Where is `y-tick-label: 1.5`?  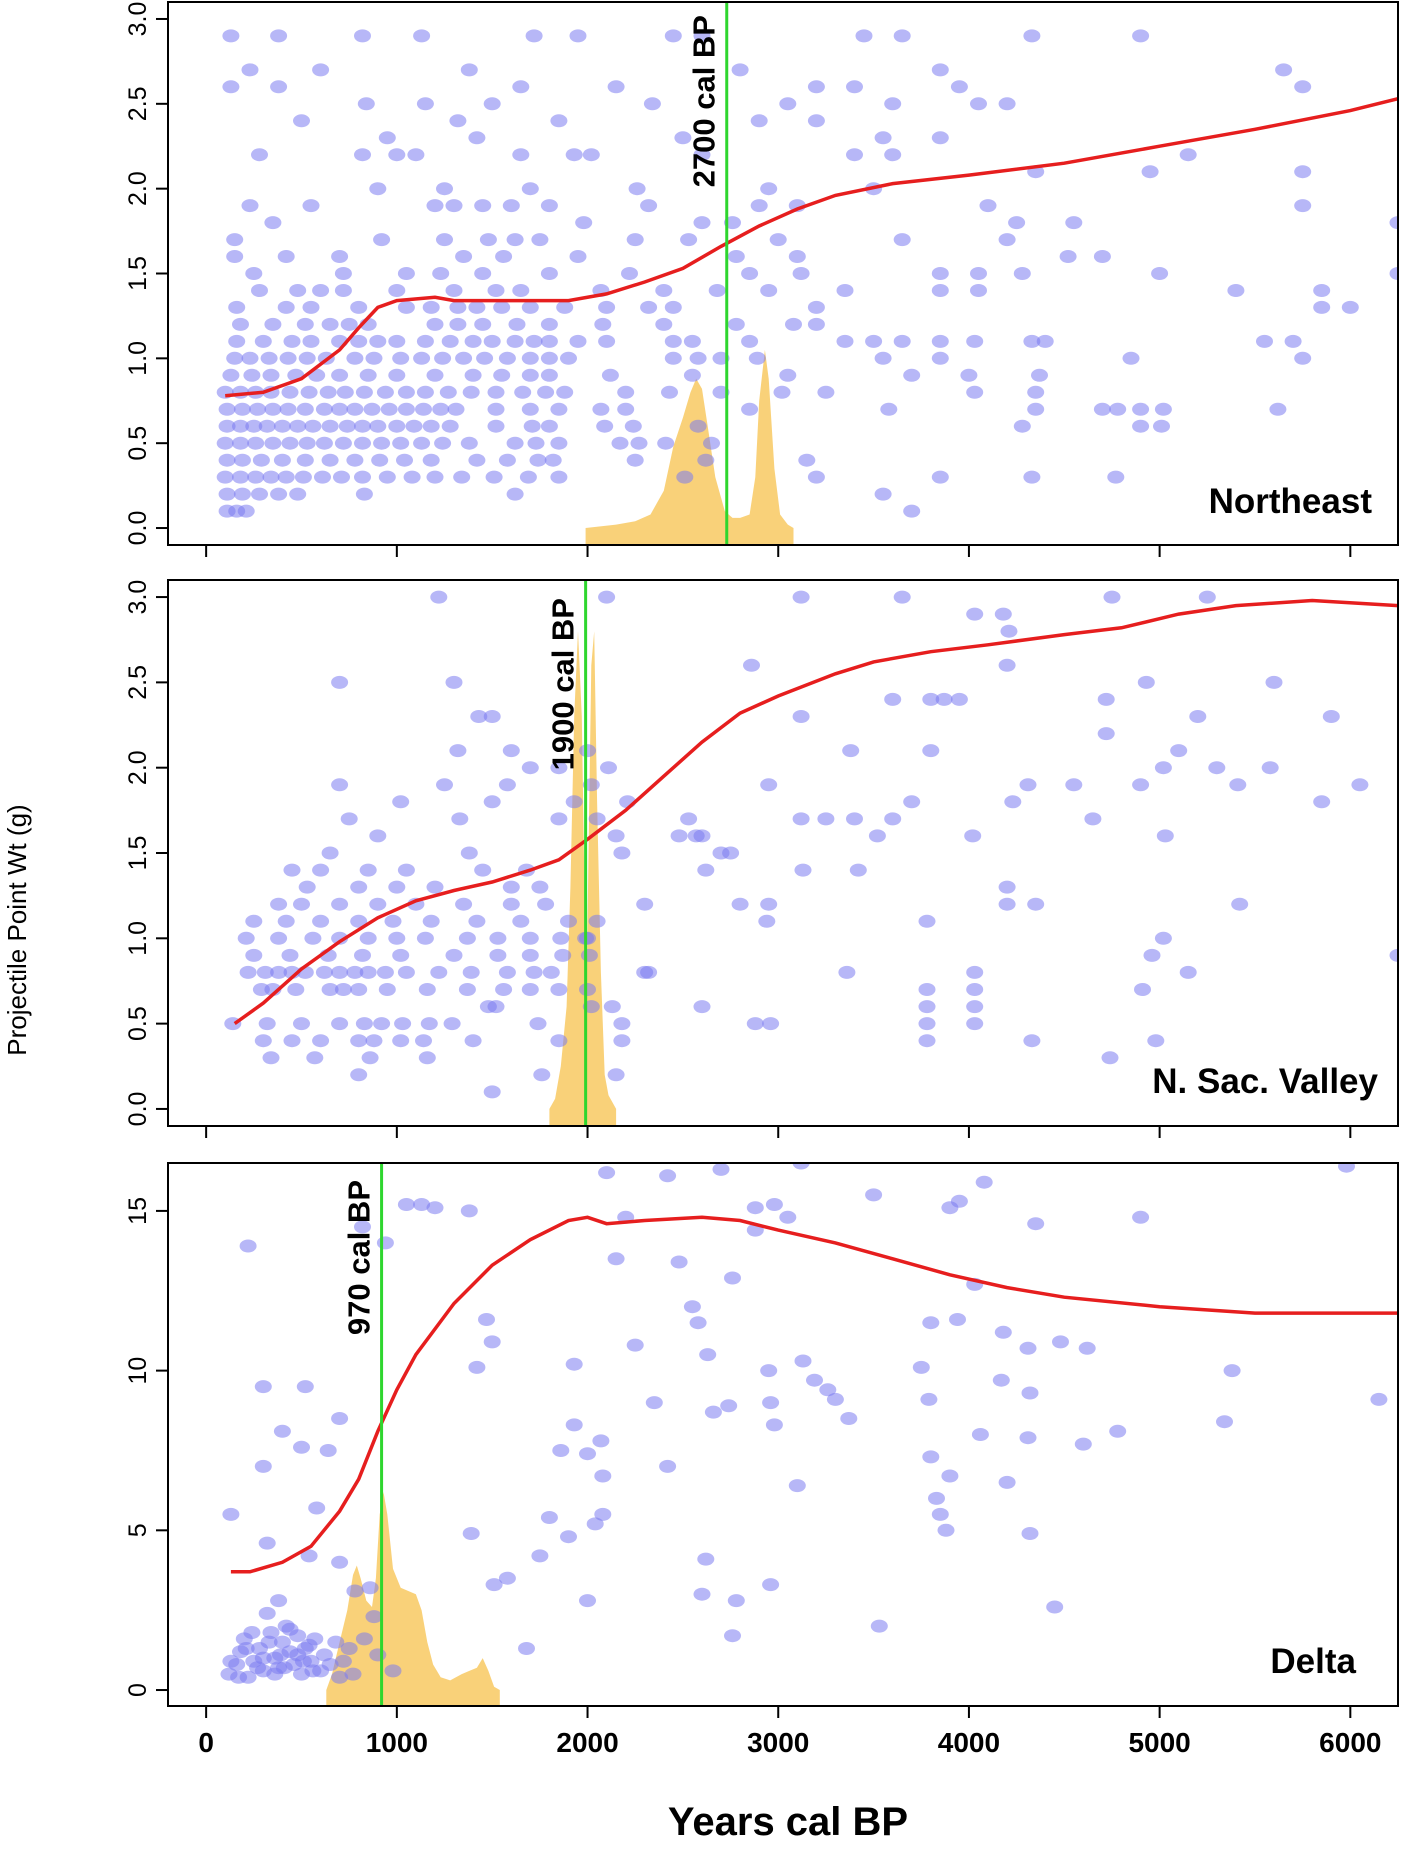
y-tick-label: 1.5 is located at coordinates (138, 853).